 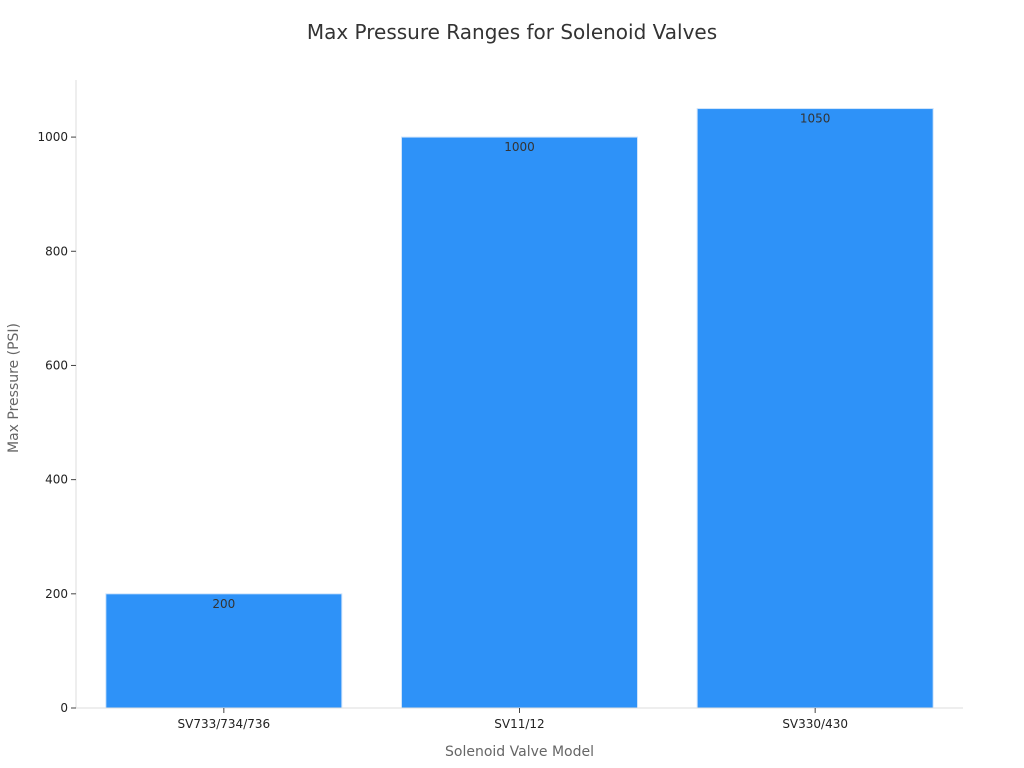 I want to click on x-tick-label: SV733/734/736, so click(x=224, y=724).